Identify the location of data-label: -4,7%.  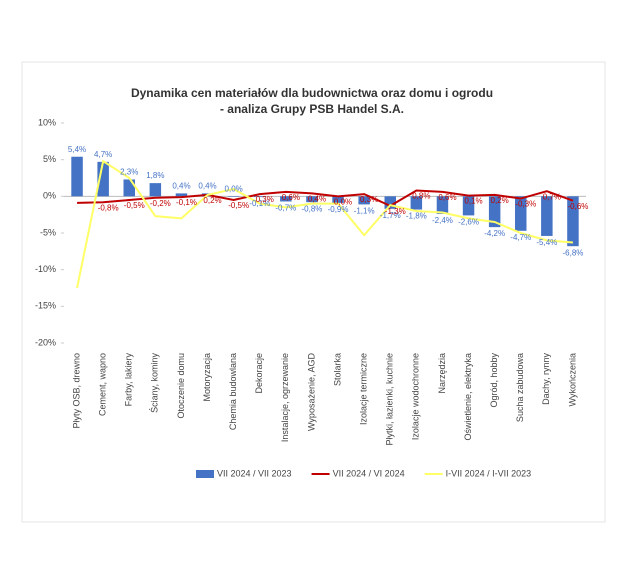
(520, 237).